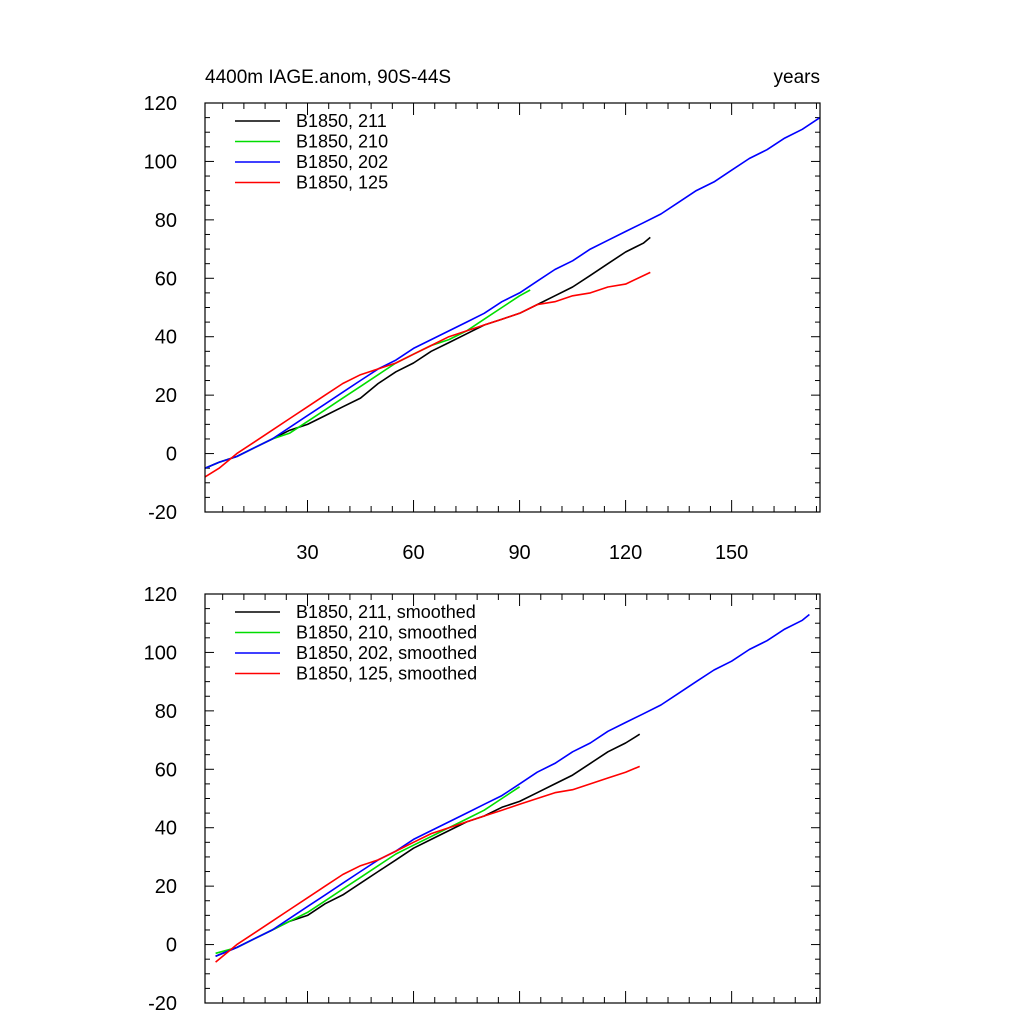  I want to click on legend-label: B1850, 210, so click(342, 142).